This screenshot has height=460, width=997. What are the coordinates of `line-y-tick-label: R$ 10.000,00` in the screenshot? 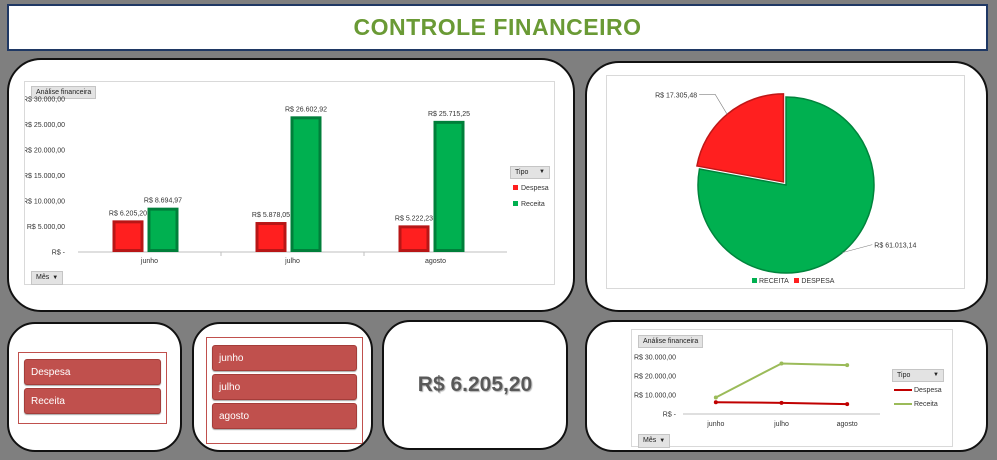 It's located at (655, 396).